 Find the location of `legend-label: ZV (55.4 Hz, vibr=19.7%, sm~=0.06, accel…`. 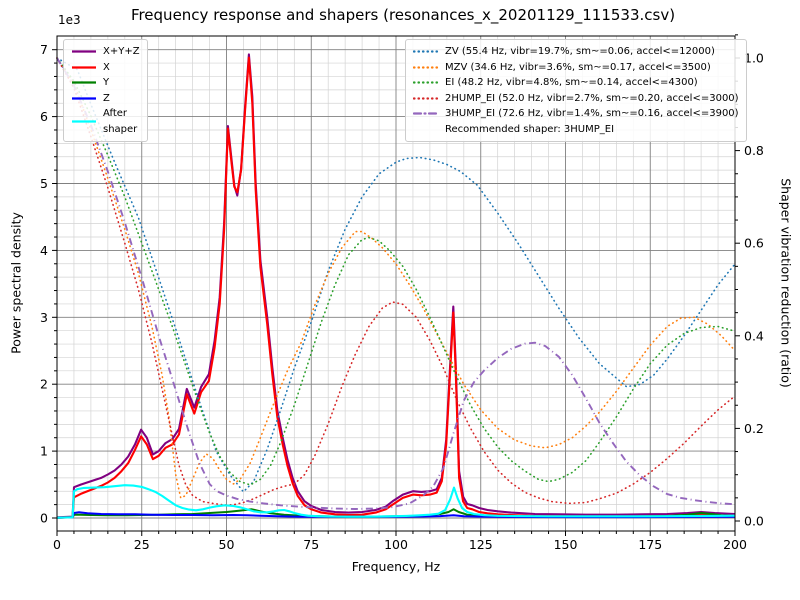

legend-label: ZV (55.4 Hz, vibr=19.7%, sm~=0.06, accel… is located at coordinates (580, 51).